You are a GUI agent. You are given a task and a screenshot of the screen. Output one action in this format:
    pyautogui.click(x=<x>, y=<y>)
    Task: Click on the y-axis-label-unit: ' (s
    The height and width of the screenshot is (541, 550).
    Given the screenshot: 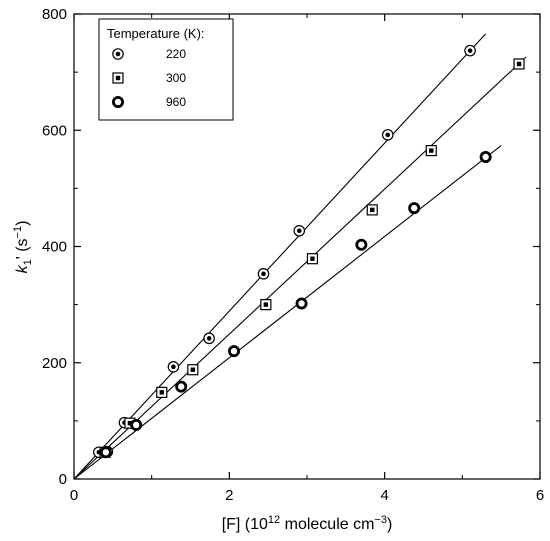 What is the action you would take?
    pyautogui.click(x=22, y=248)
    